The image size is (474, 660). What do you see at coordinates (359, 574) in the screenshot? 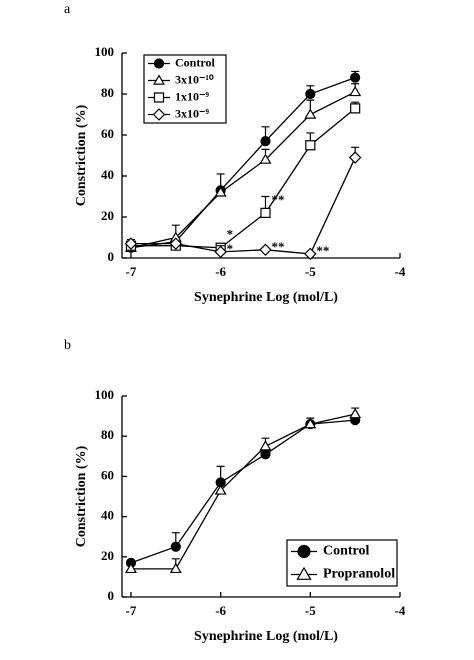
I see `legend-label: Propranolol` at bounding box center [359, 574].